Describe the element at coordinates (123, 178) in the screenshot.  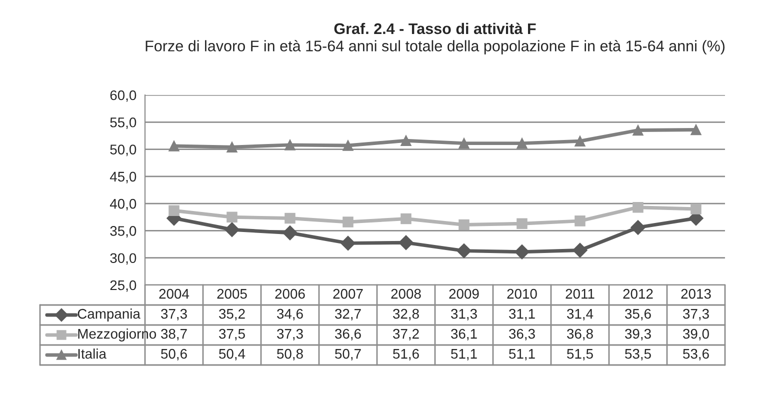
I see `y-tick-label: 45,0` at that location.